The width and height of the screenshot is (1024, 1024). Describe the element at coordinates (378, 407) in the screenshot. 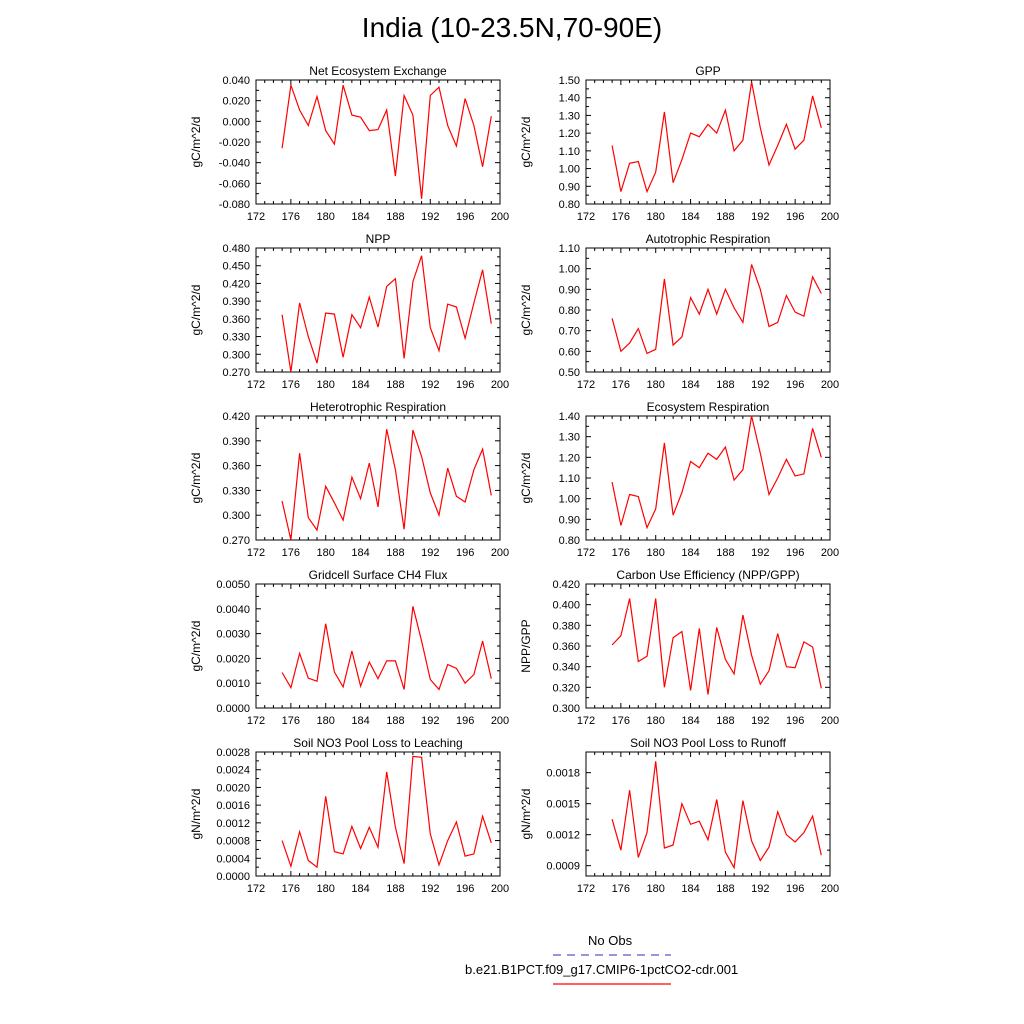

I see `chart-title: Heterotrophic Respiration` at that location.